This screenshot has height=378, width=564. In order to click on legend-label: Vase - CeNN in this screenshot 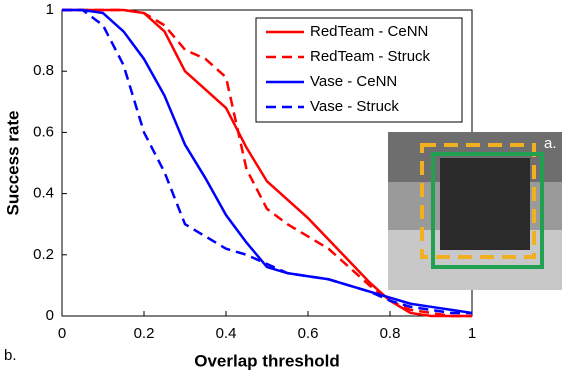, I will do `click(353, 81)`.